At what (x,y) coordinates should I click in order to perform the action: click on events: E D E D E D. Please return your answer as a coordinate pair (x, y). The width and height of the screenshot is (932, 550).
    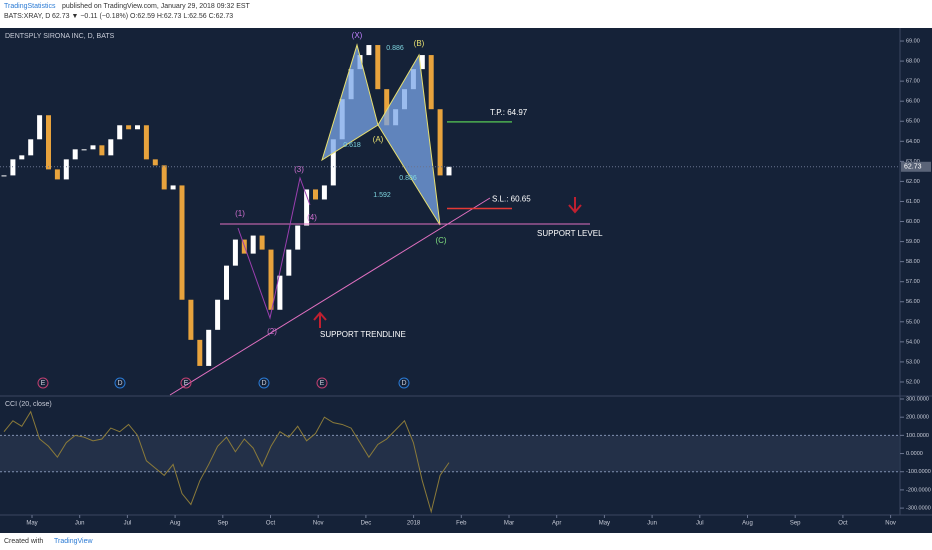
    Looking at the image, I should click on (223, 383).